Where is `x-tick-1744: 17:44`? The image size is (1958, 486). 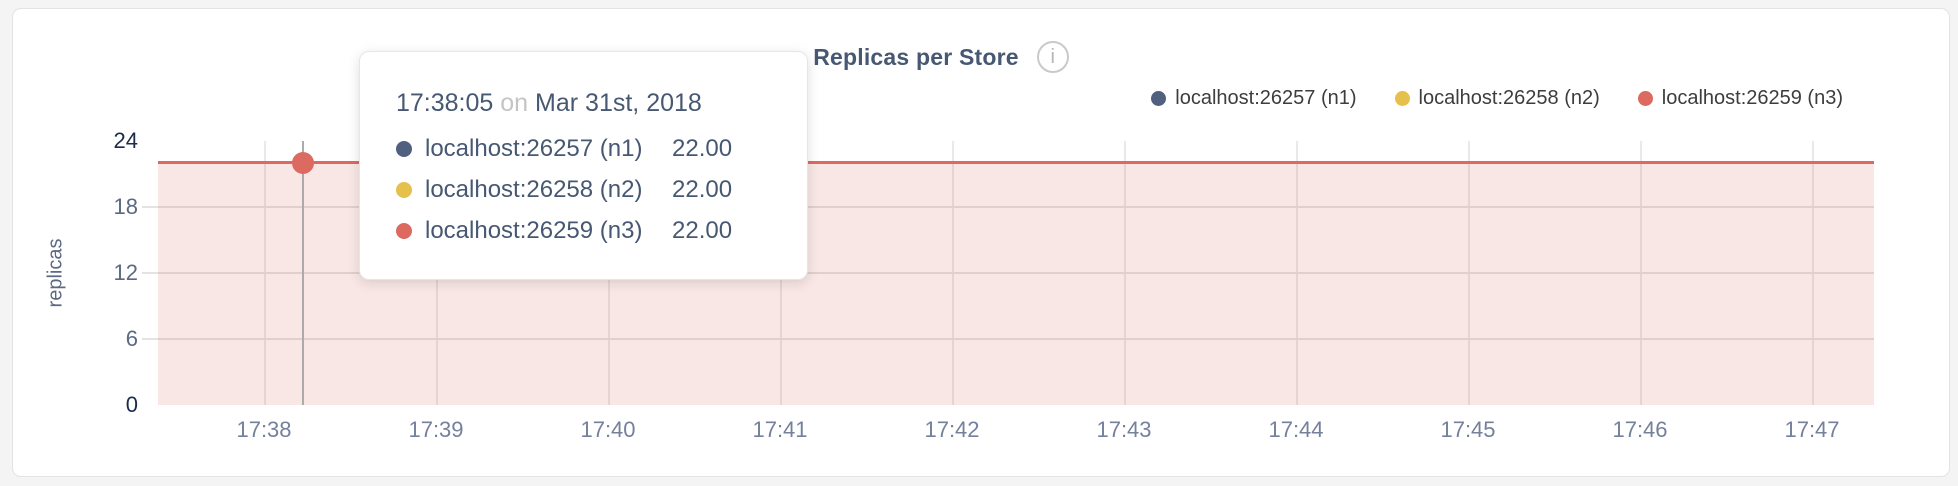
x-tick-1744: 17:44 is located at coordinates (1296, 429).